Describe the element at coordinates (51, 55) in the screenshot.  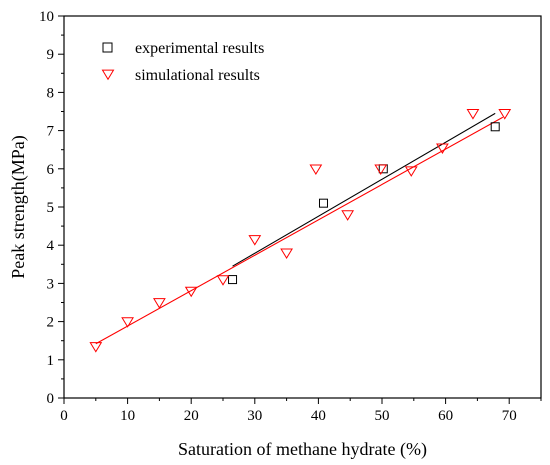
I see `y-tick-label: 9` at that location.